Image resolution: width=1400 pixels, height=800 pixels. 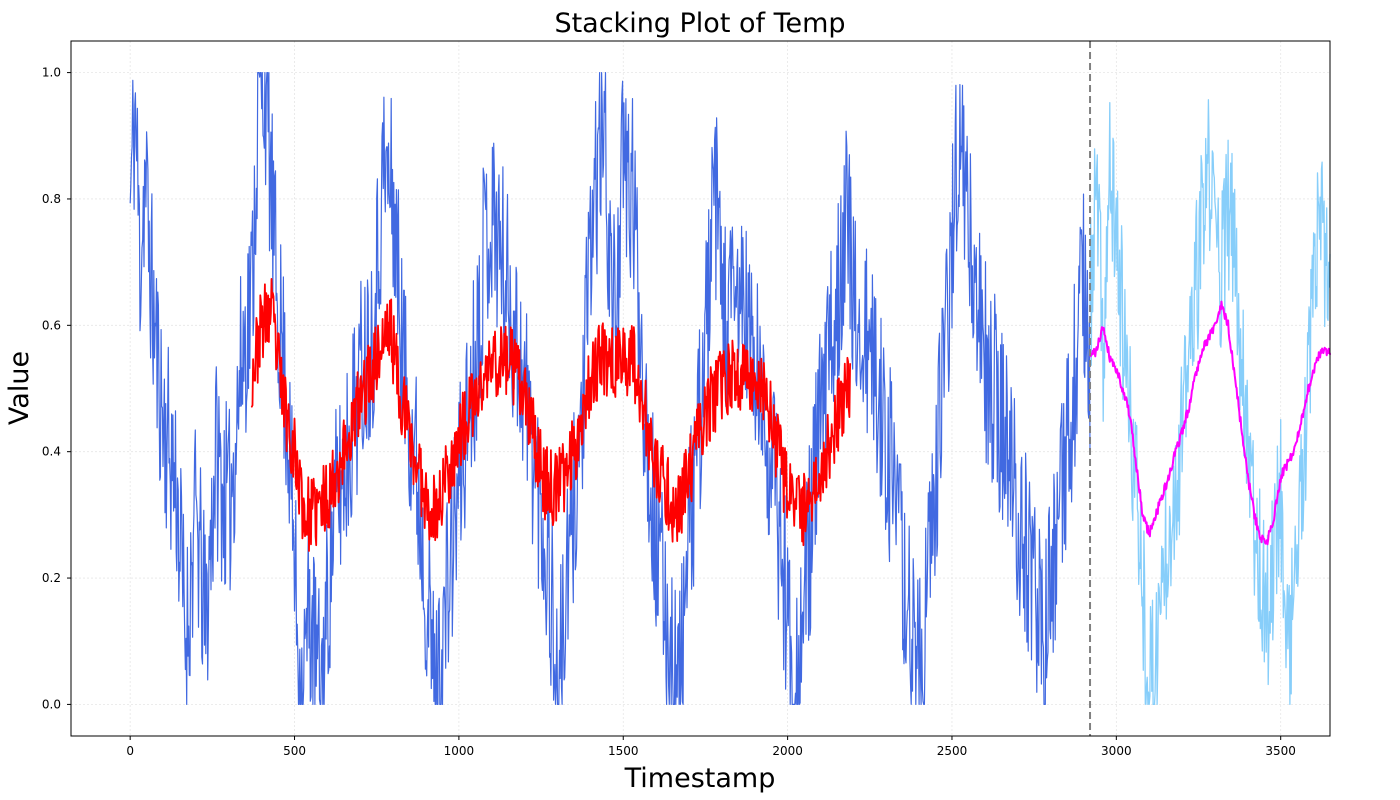 What do you see at coordinates (1210, 423) in the screenshot?
I see `series-line-forecast-smoothed` at bounding box center [1210, 423].